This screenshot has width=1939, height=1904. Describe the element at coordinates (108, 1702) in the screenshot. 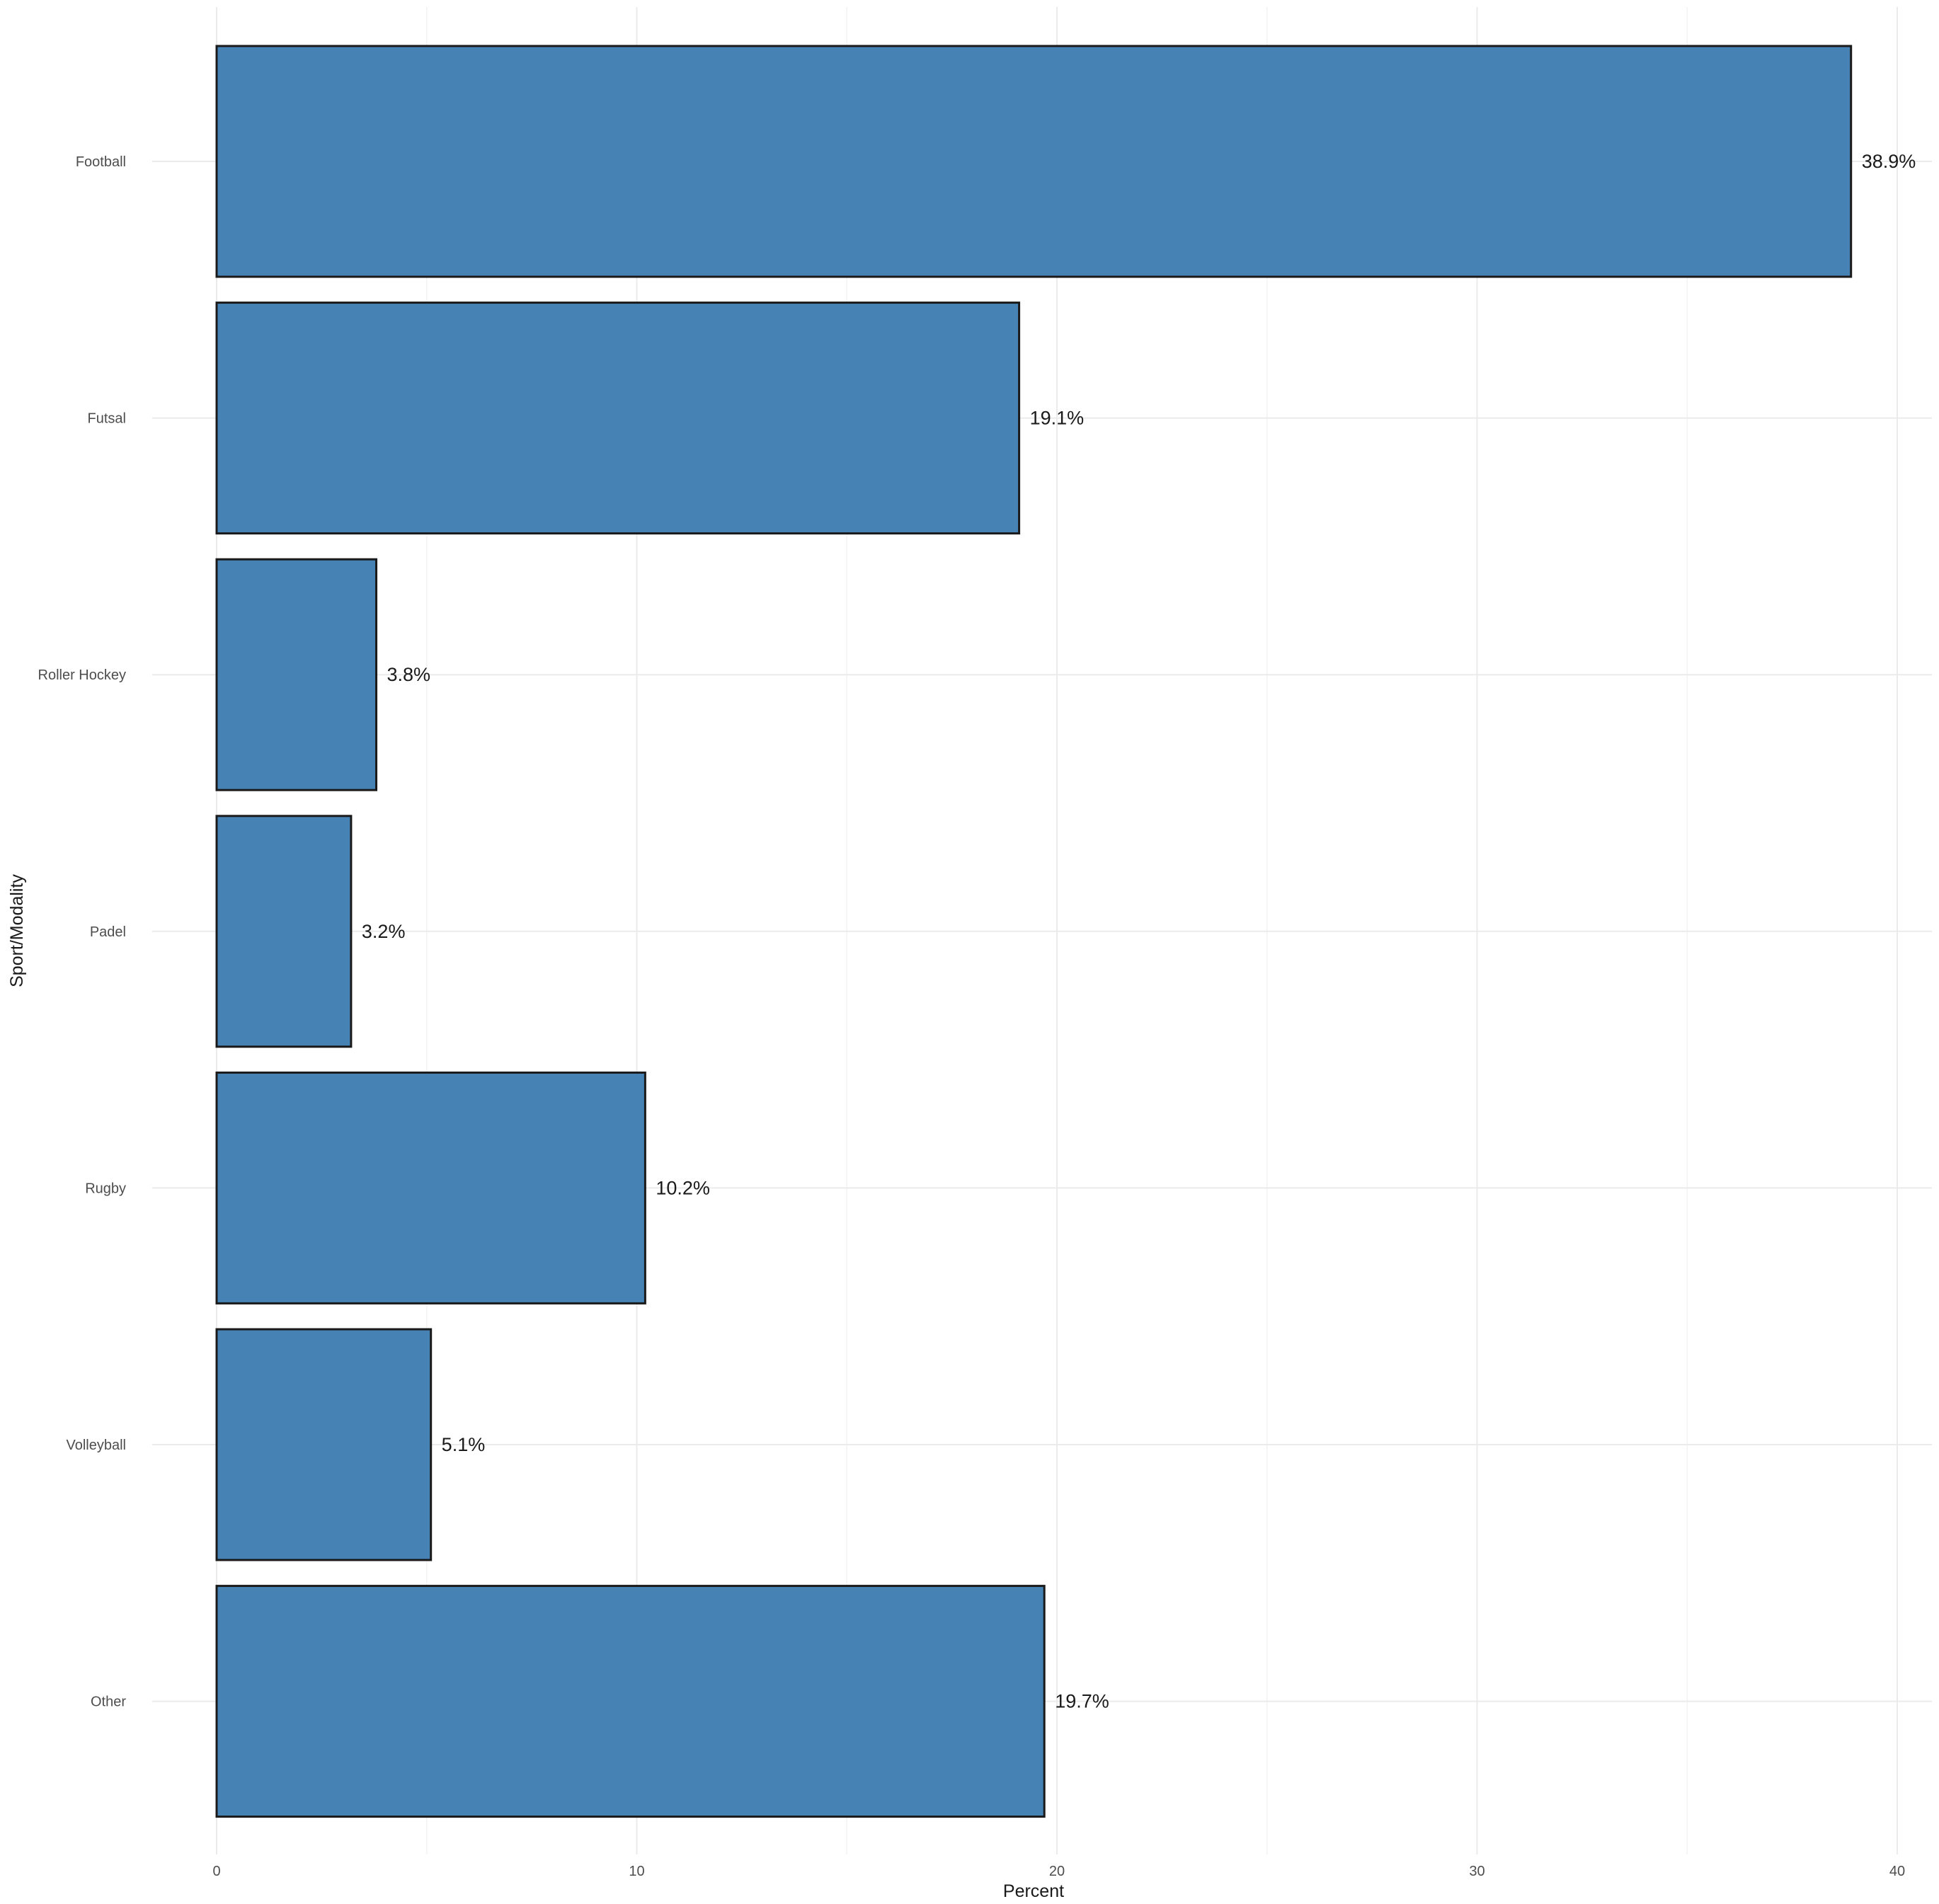

I see `y-tick-label: Other` at that location.